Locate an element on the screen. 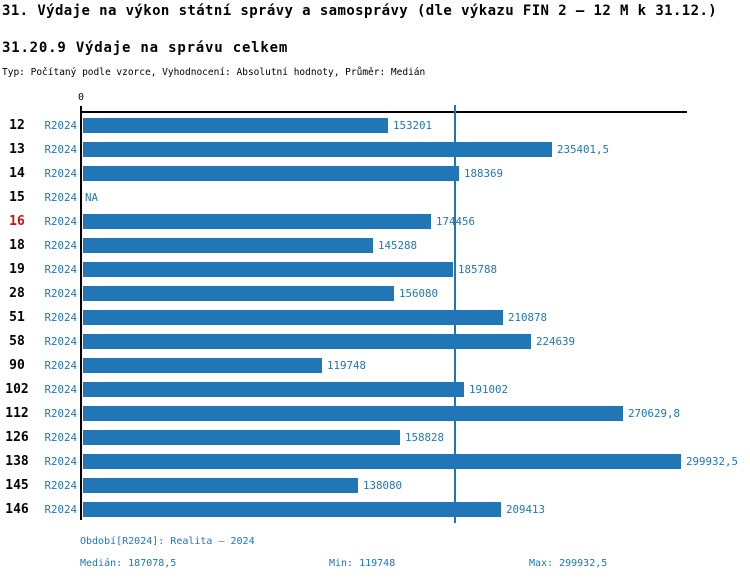 Image resolution: width=750 pixels, height=582 pixels. chart-row: 102 R2024 191002 is located at coordinates (375, 389).